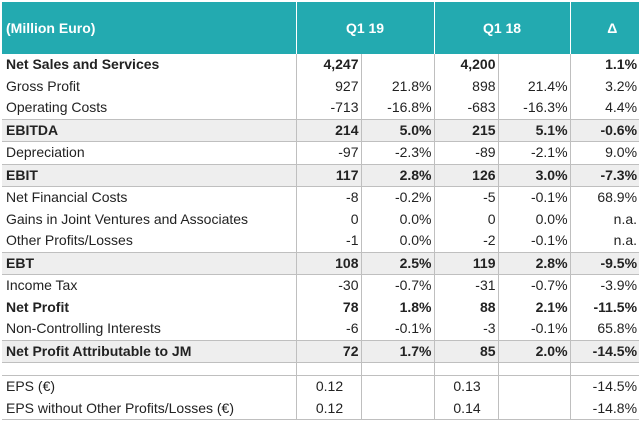  Describe the element at coordinates (320, 386) in the screenshot. I see `row-eps: EPS (€) 0.12 0.13 -14.5%` at that location.